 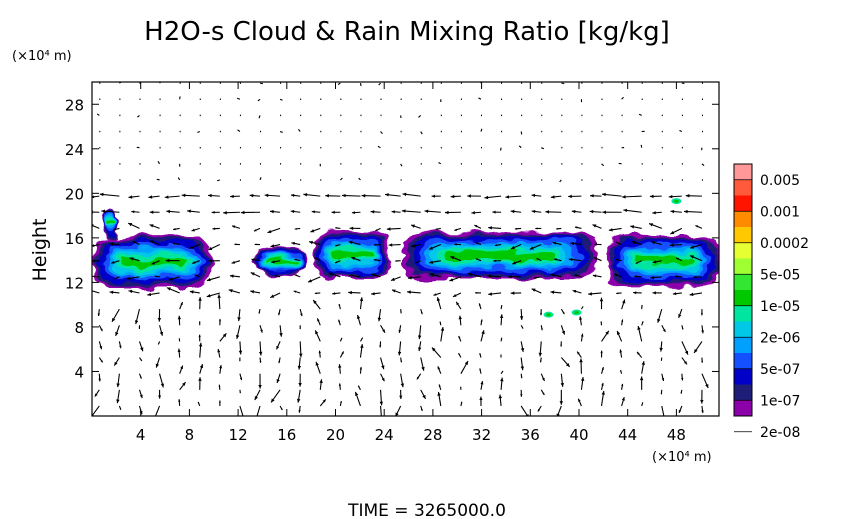 I want to click on legend-label: 2e-06, so click(x=780, y=338).